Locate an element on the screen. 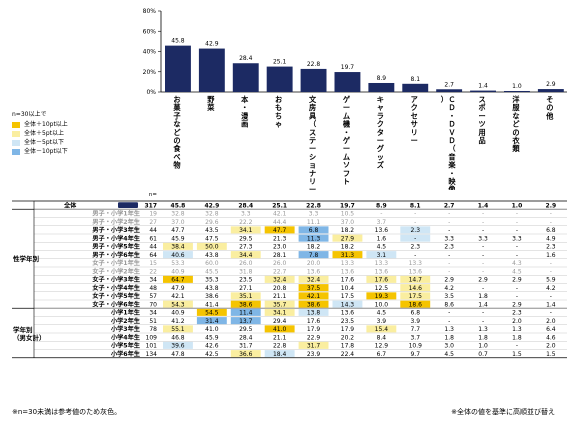  cell-value: 8.1 is located at coordinates (415, 205).